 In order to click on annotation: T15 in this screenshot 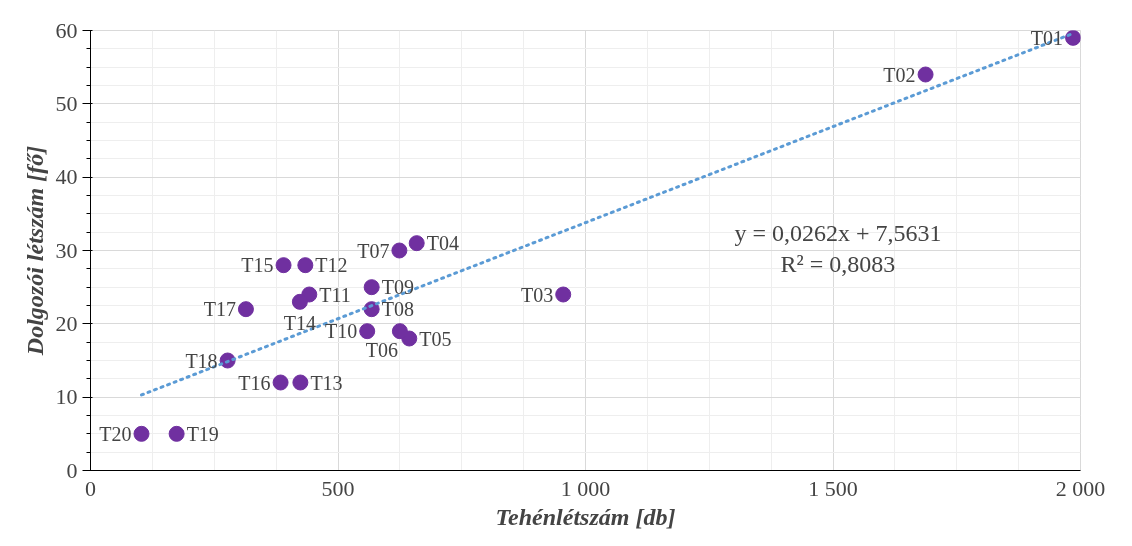, I will do `click(257, 265)`.